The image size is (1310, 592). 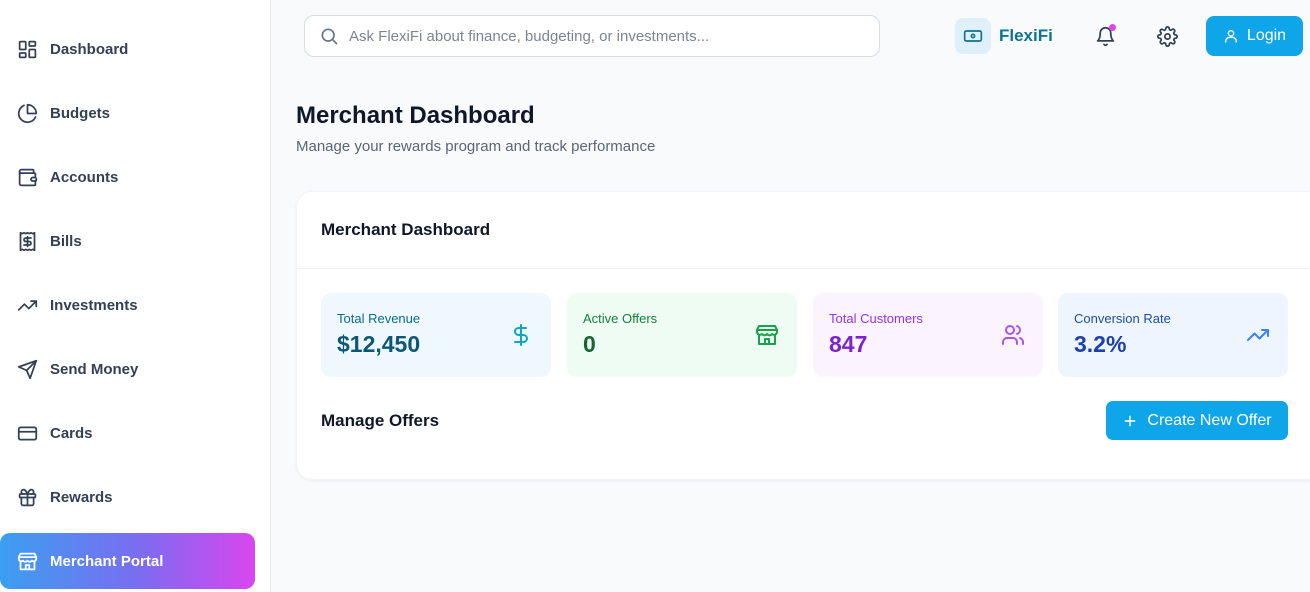 I want to click on stat-total-revenue: Total Revenue $12,450, so click(x=436, y=335).